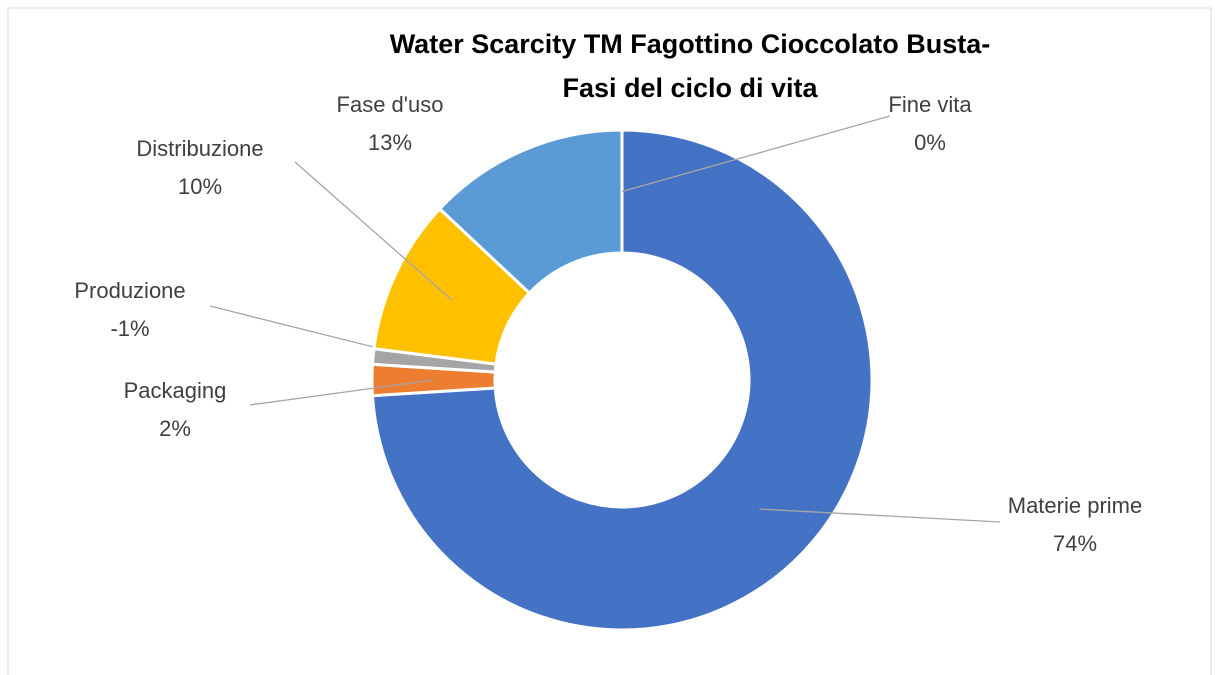 This screenshot has height=675, width=1219. Describe the element at coordinates (199, 148) in the screenshot. I see `category-label: Distribuzione` at that location.